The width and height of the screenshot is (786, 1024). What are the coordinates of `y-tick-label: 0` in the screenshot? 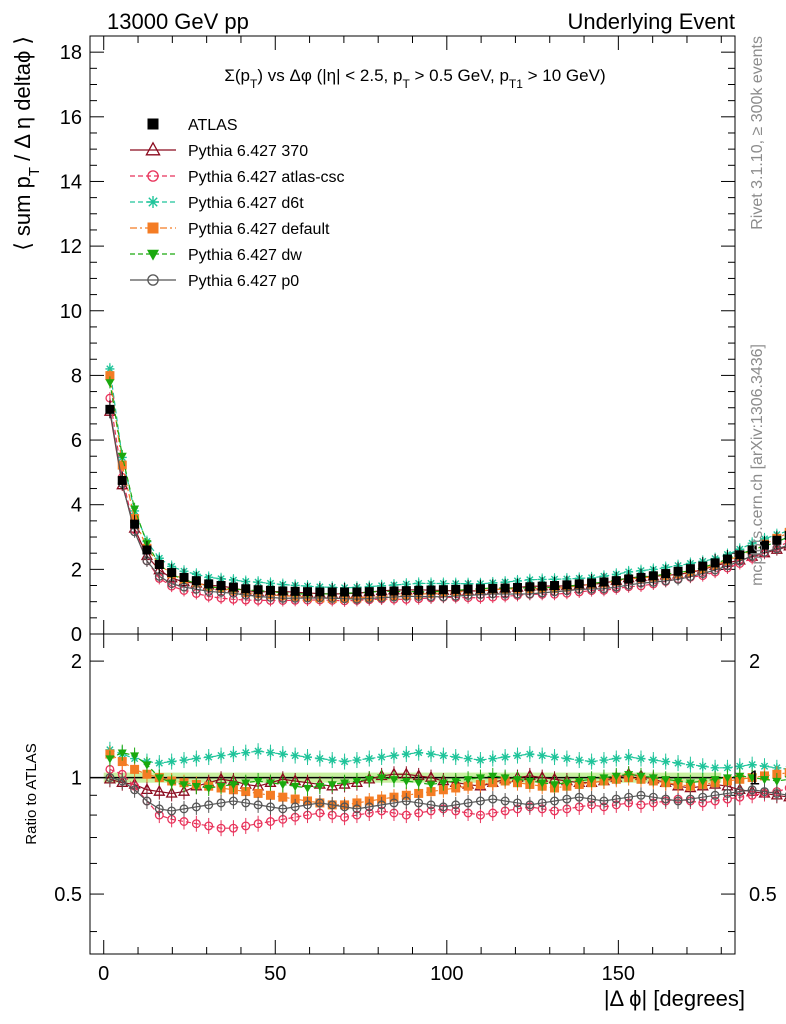 It's located at (76, 635).